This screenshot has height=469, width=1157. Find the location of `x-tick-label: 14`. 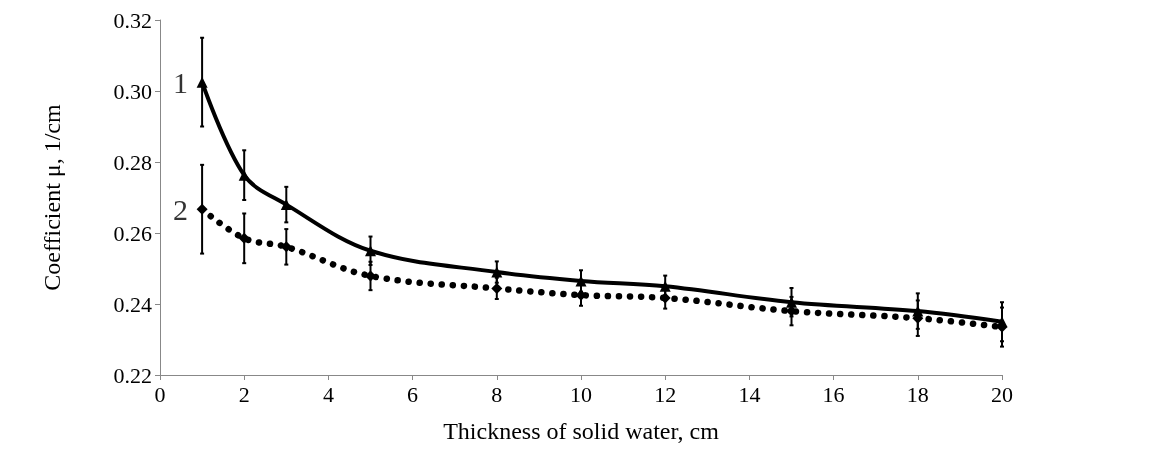

x-tick-label: 14 is located at coordinates (749, 394).